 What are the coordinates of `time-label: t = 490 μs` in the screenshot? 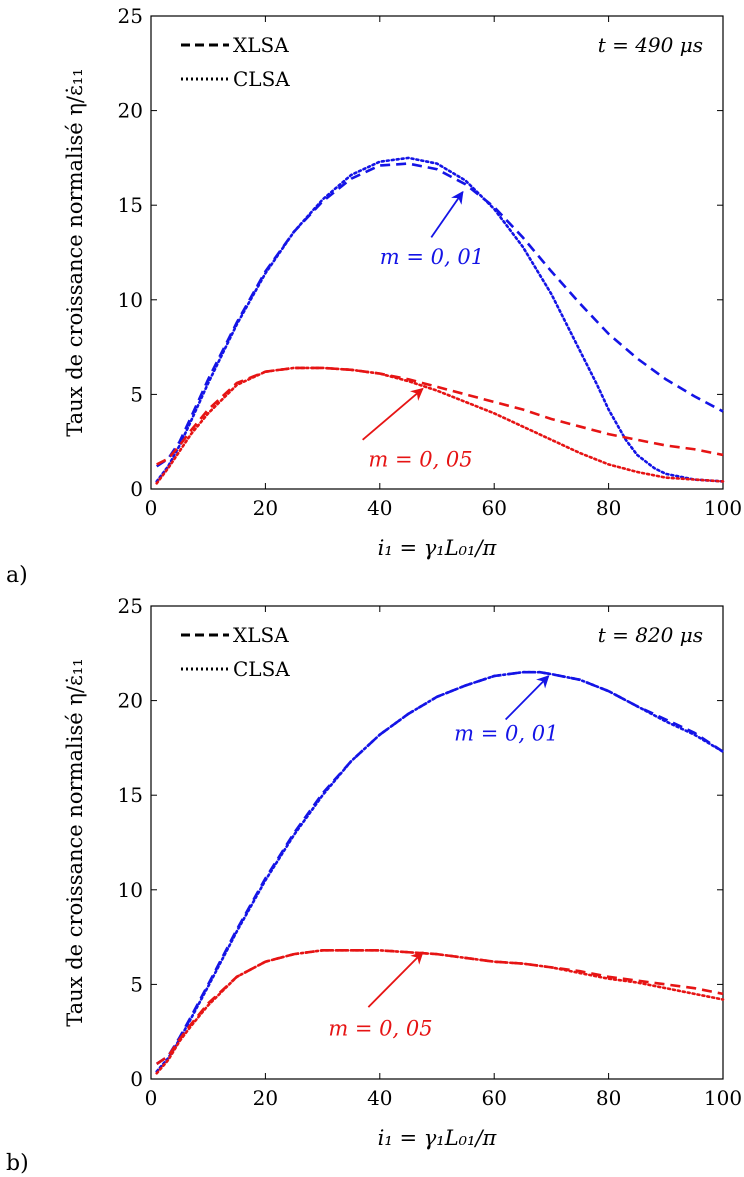 It's located at (650, 45).